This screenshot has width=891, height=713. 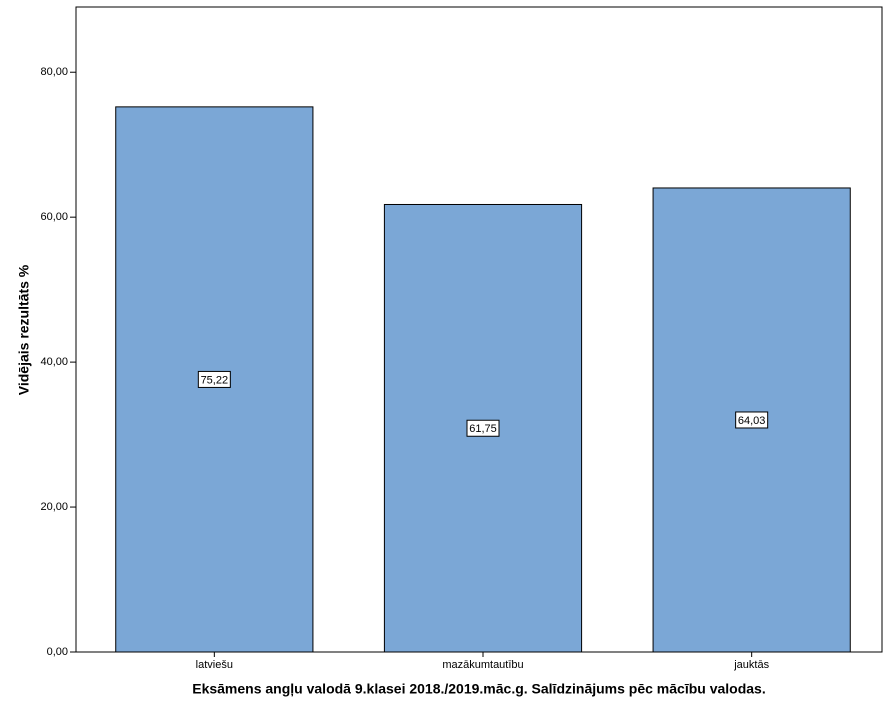 What do you see at coordinates (54, 507) in the screenshot?
I see `y-tick-label: 20,00` at bounding box center [54, 507].